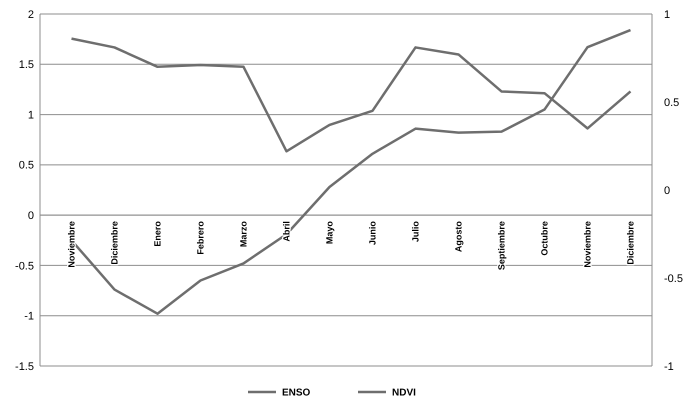 The width and height of the screenshot is (696, 408). What do you see at coordinates (31, 115) in the screenshot?
I see `y-tick-label: 1` at bounding box center [31, 115].